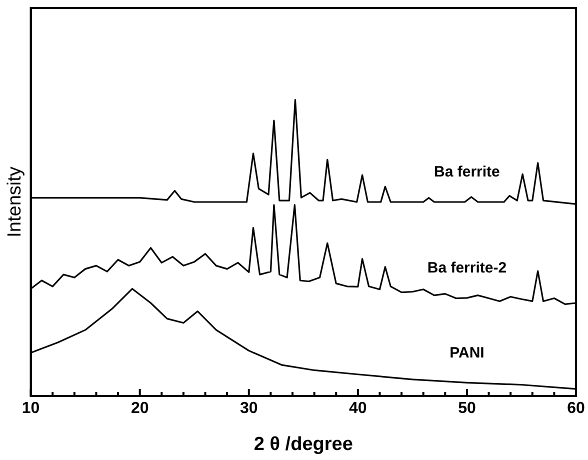 Image resolution: width=588 pixels, height=460 pixels. Describe the element at coordinates (467, 353) in the screenshot. I see `series-label: PANI` at that location.